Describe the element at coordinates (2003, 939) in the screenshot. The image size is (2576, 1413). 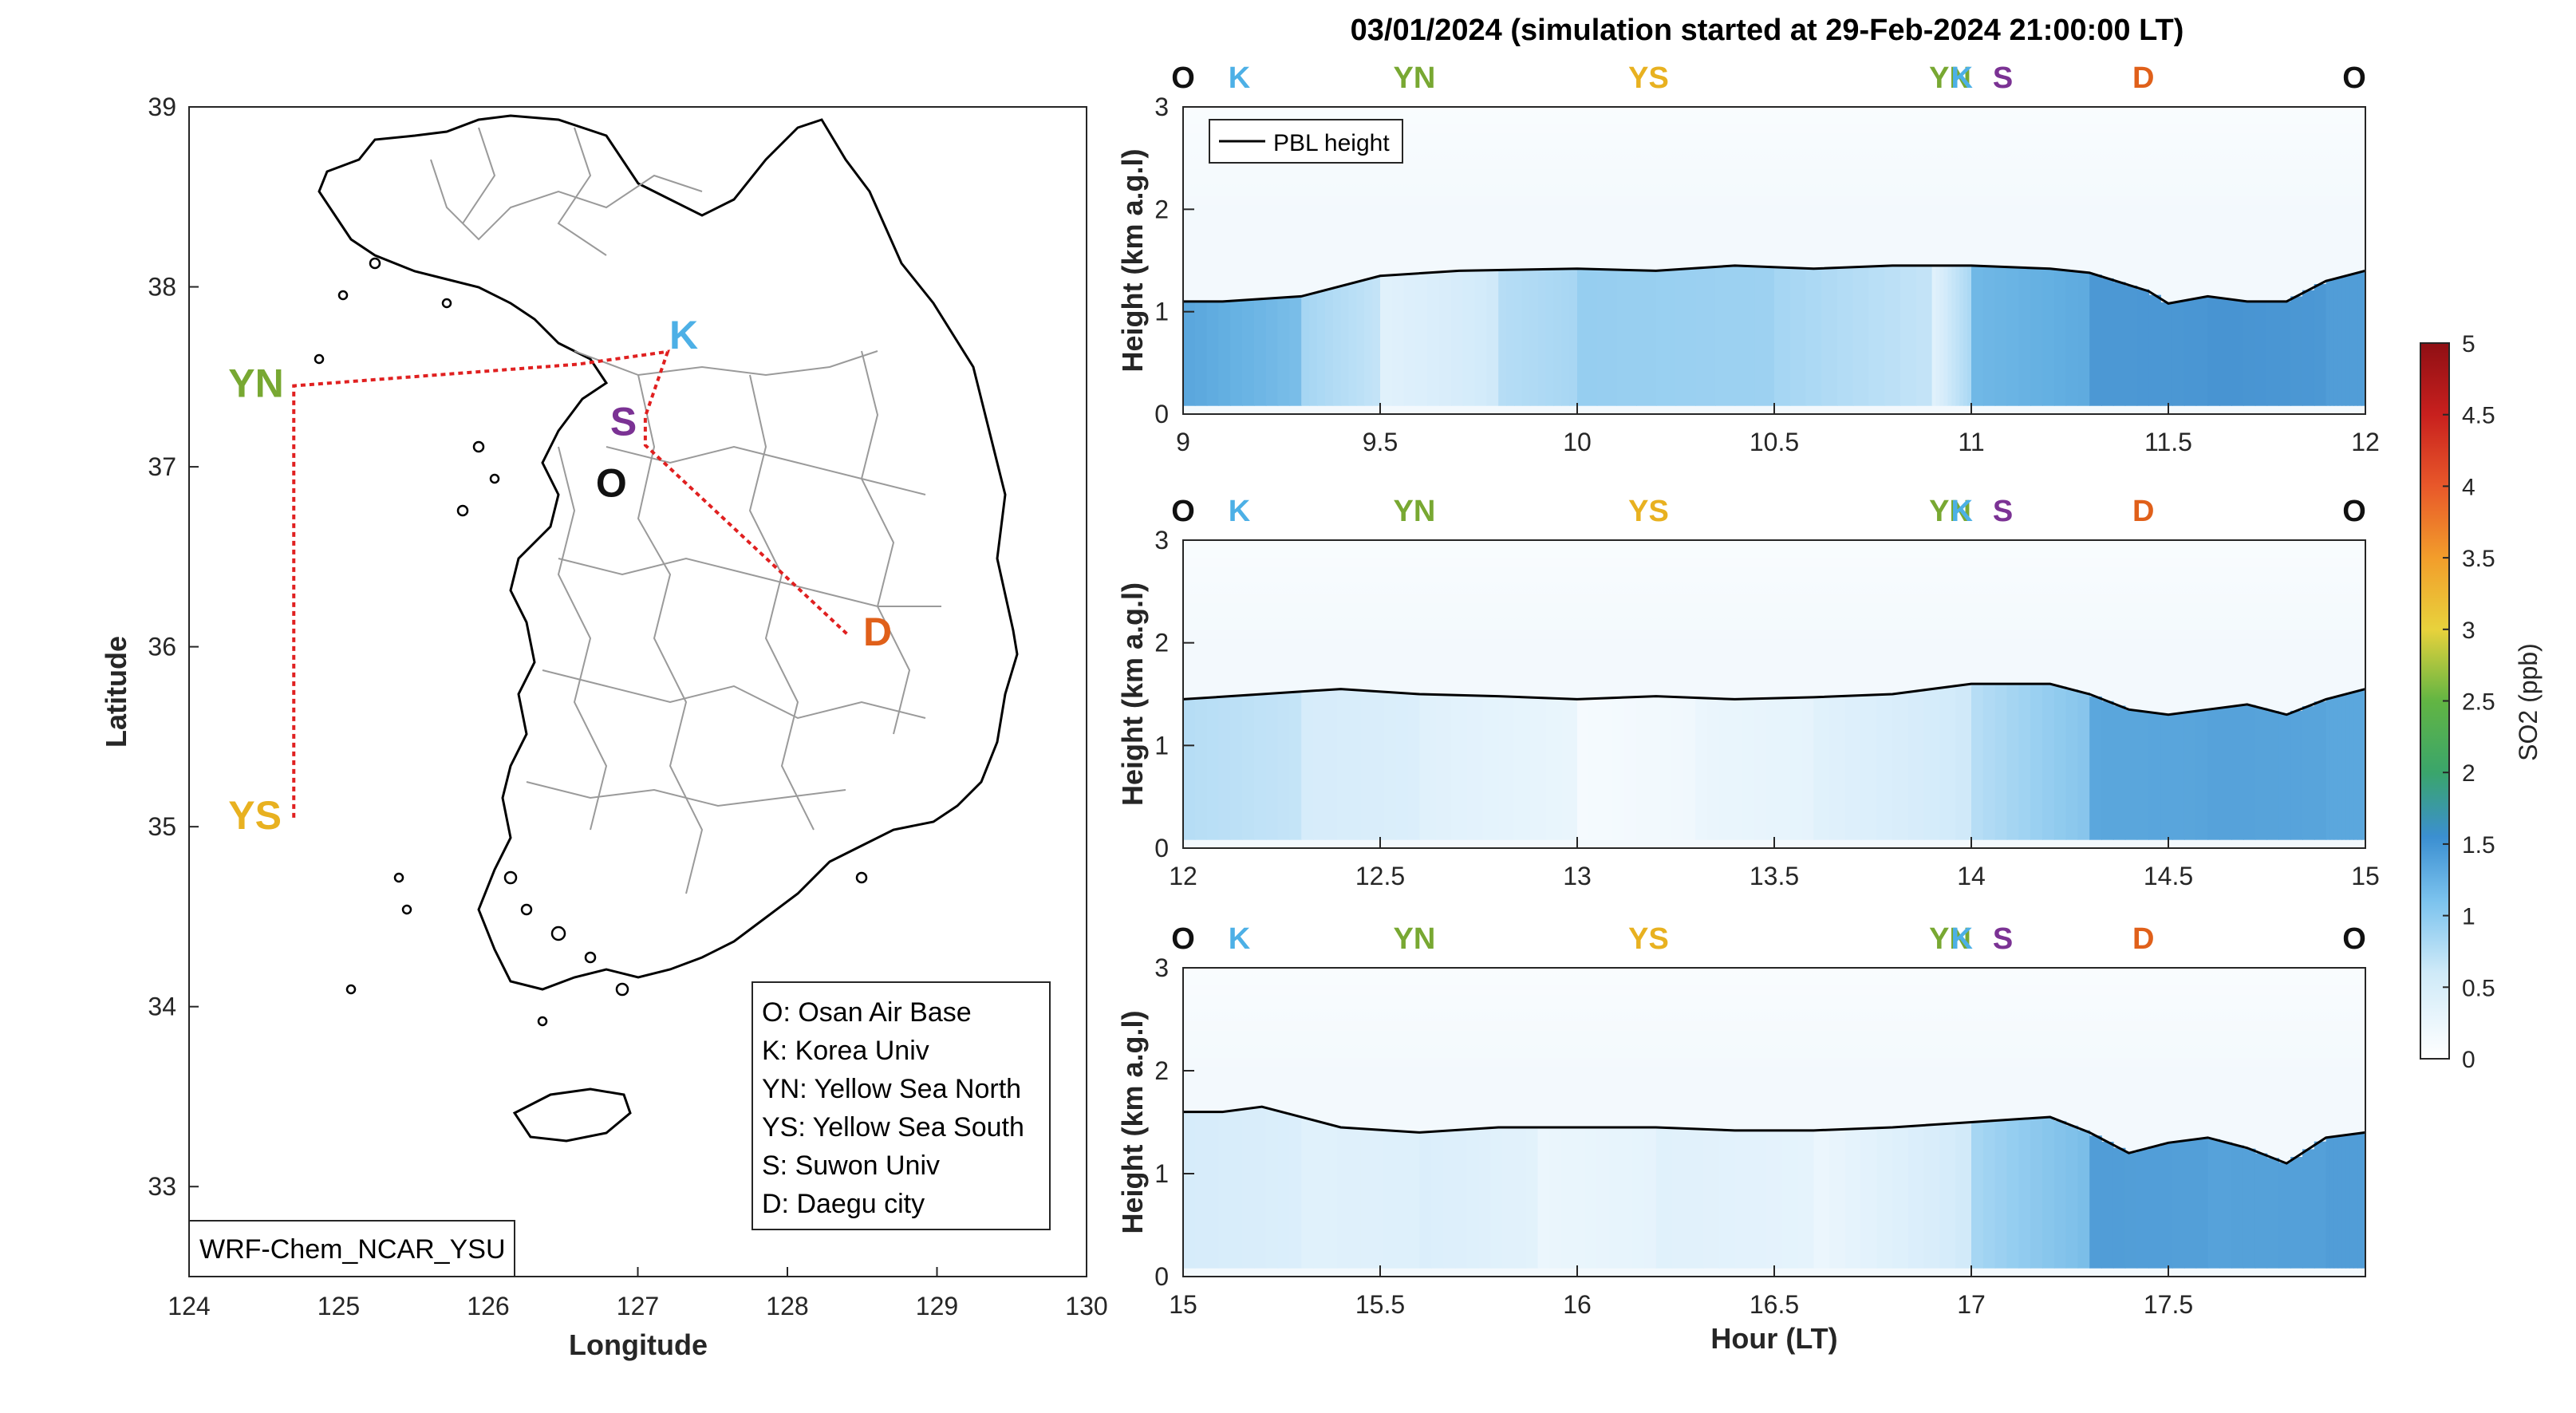
I see `route-label-s: S` at that location.